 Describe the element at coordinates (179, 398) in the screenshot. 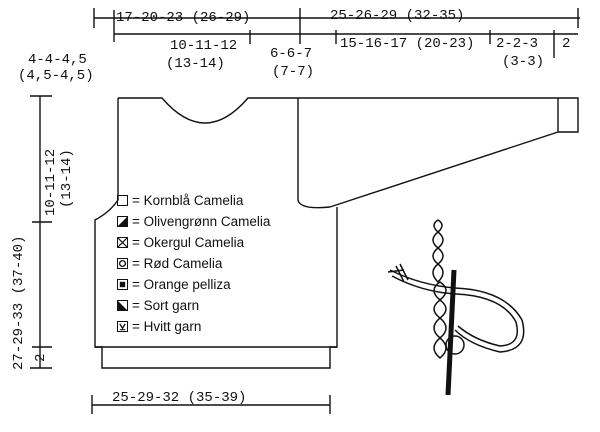

I see `dim-bottom-width: 25-29-32 (35-39)` at that location.